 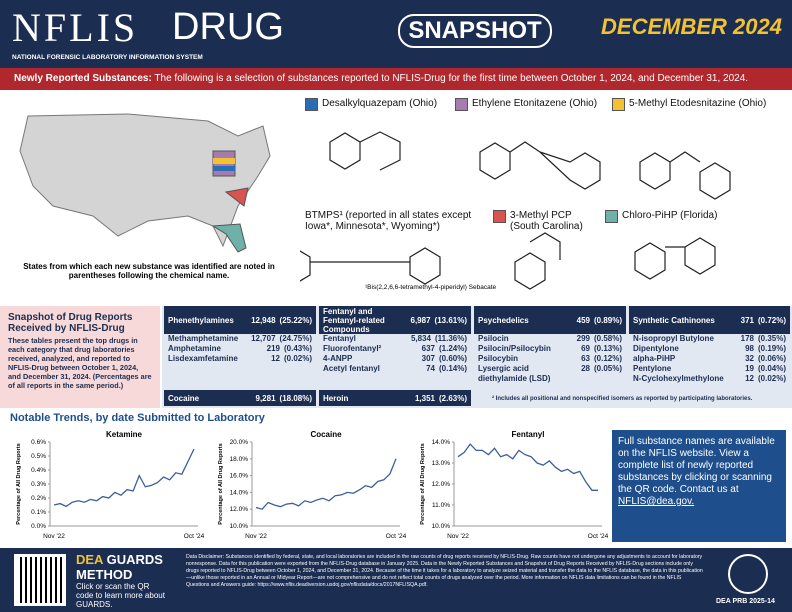 I want to click on structures, so click(x=515, y=210).